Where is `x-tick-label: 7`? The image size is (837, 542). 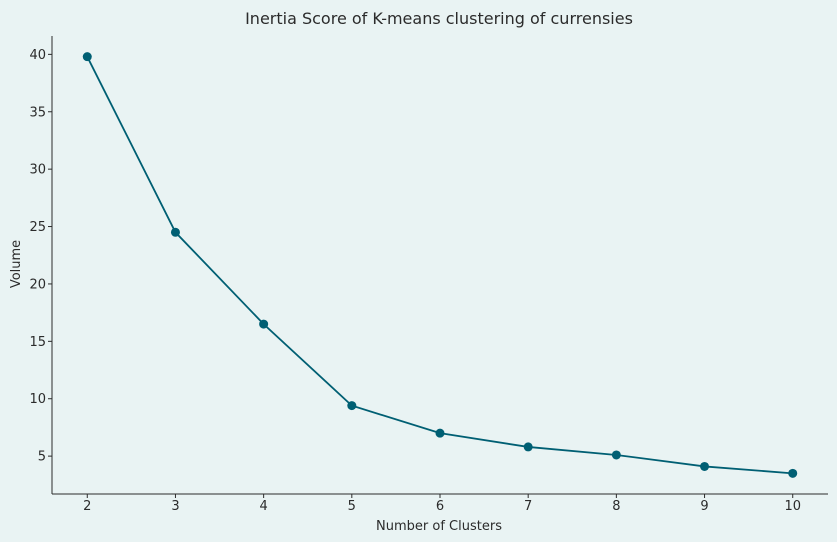 x-tick-label: 7 is located at coordinates (528, 506).